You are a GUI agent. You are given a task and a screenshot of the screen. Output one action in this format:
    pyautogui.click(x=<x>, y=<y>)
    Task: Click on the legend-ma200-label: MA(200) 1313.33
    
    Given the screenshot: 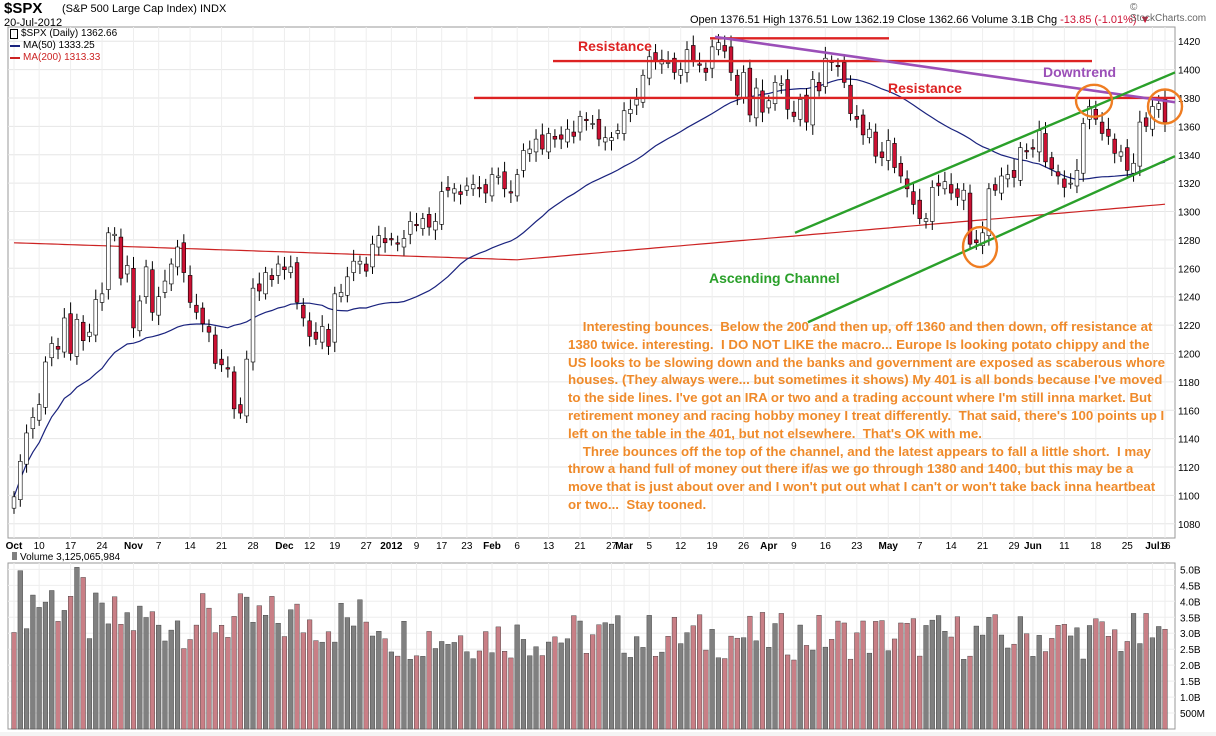 What is the action you would take?
    pyautogui.click(x=62, y=57)
    